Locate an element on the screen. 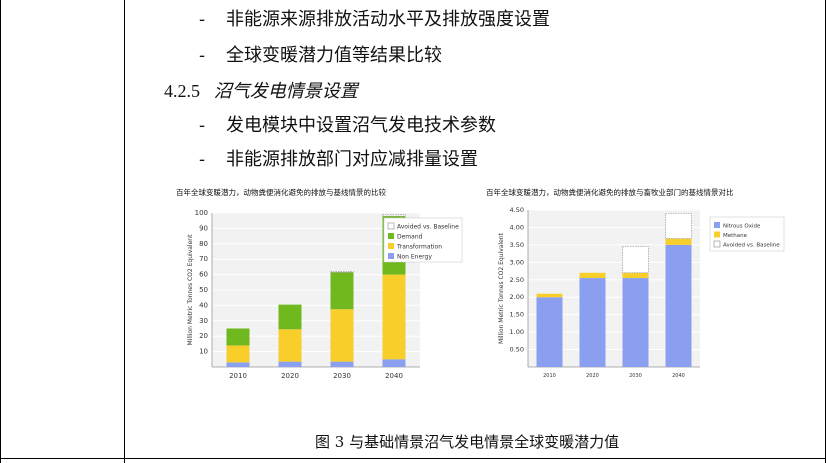  legend-label: Non Energy is located at coordinates (414, 257).